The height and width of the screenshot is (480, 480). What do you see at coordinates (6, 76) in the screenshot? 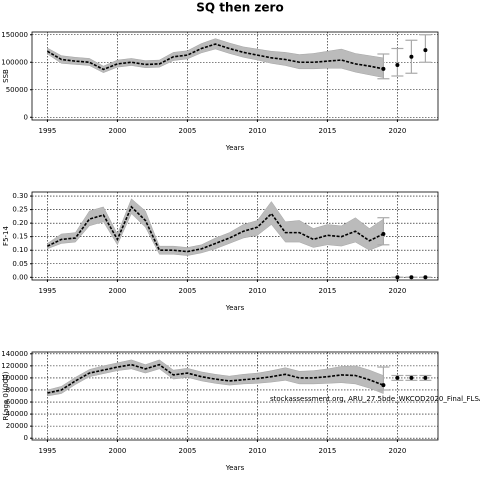
I see `y-axis-label: SSB` at bounding box center [6, 76].